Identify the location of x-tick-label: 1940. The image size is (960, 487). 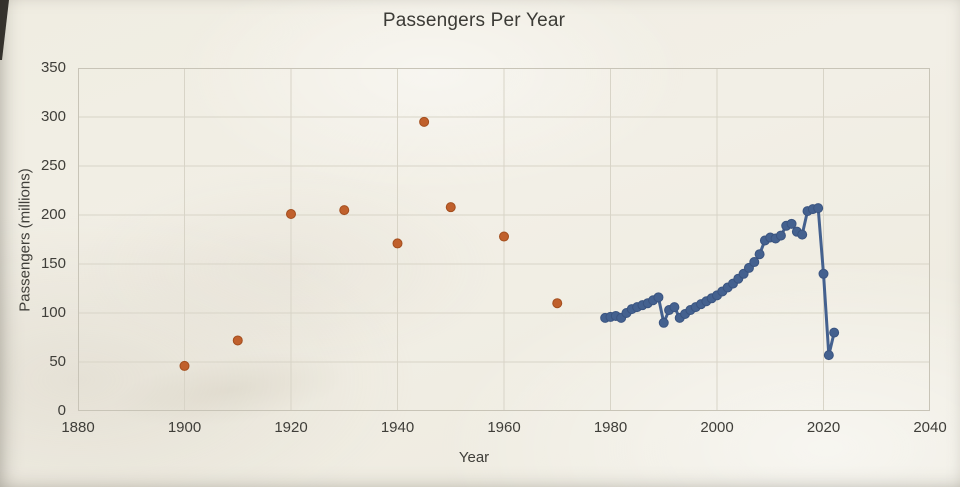
(397, 427).